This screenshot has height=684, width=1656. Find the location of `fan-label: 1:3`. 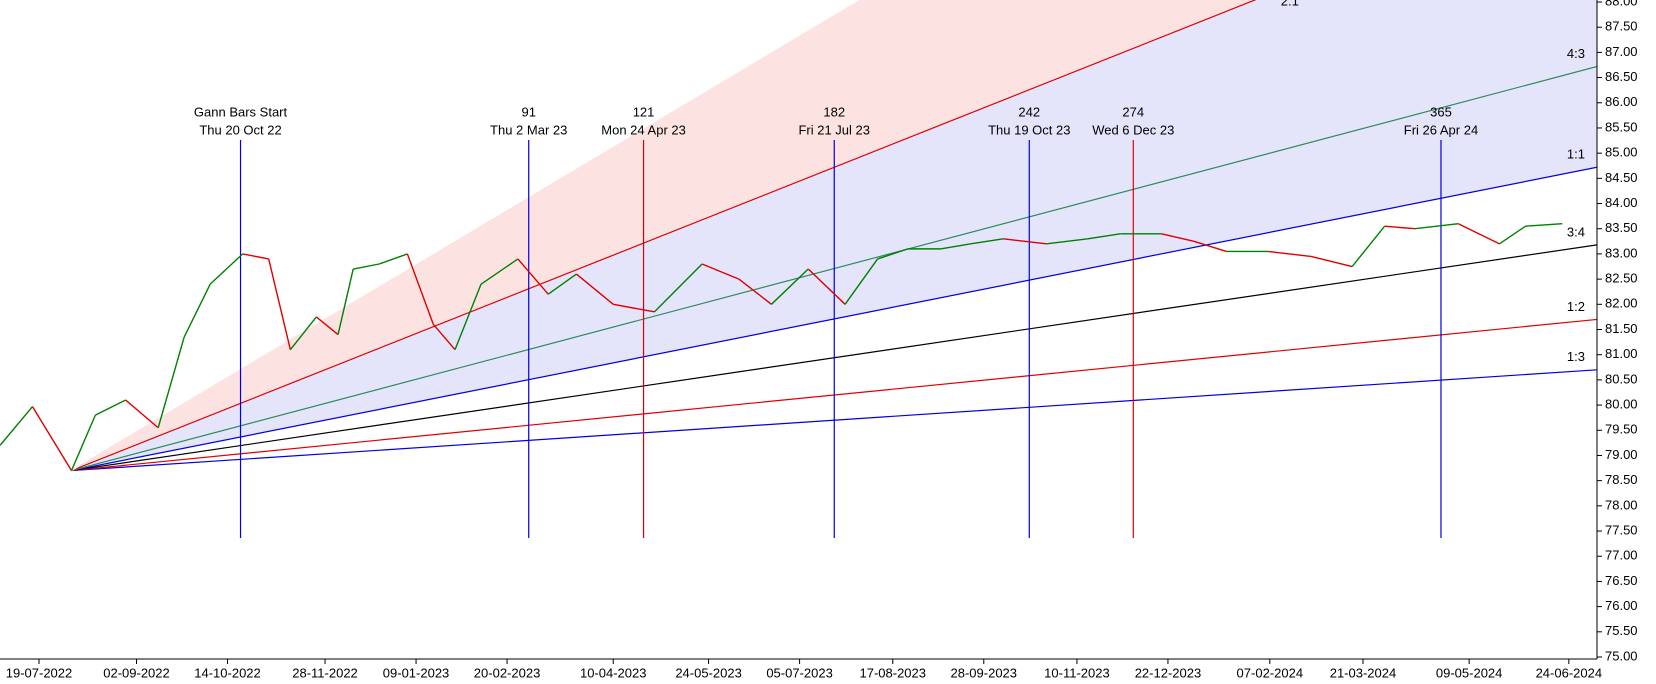

fan-label: 1:3 is located at coordinates (1576, 356).